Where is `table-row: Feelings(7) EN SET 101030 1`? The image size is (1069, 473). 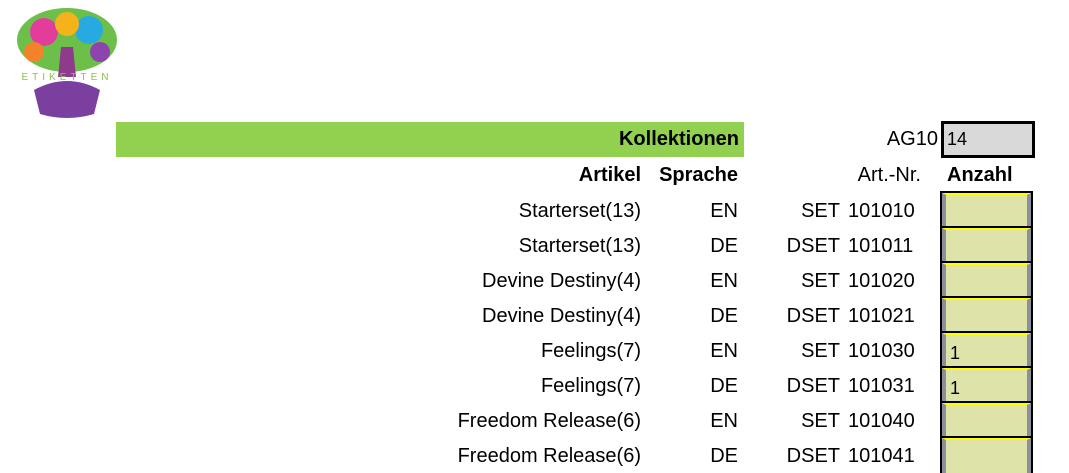 table-row: Feelings(7) EN SET 101030 1 is located at coordinates (534, 350).